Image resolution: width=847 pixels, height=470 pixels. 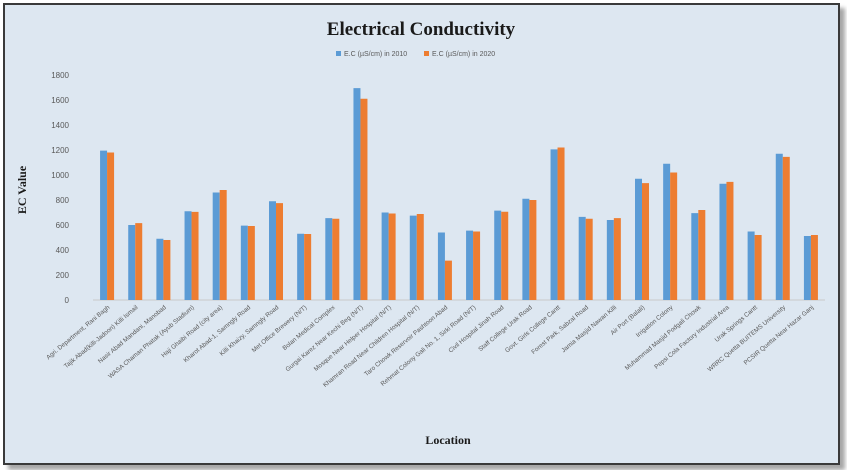 I want to click on x-category-label: Staff College Urak Road, so click(x=505, y=328).